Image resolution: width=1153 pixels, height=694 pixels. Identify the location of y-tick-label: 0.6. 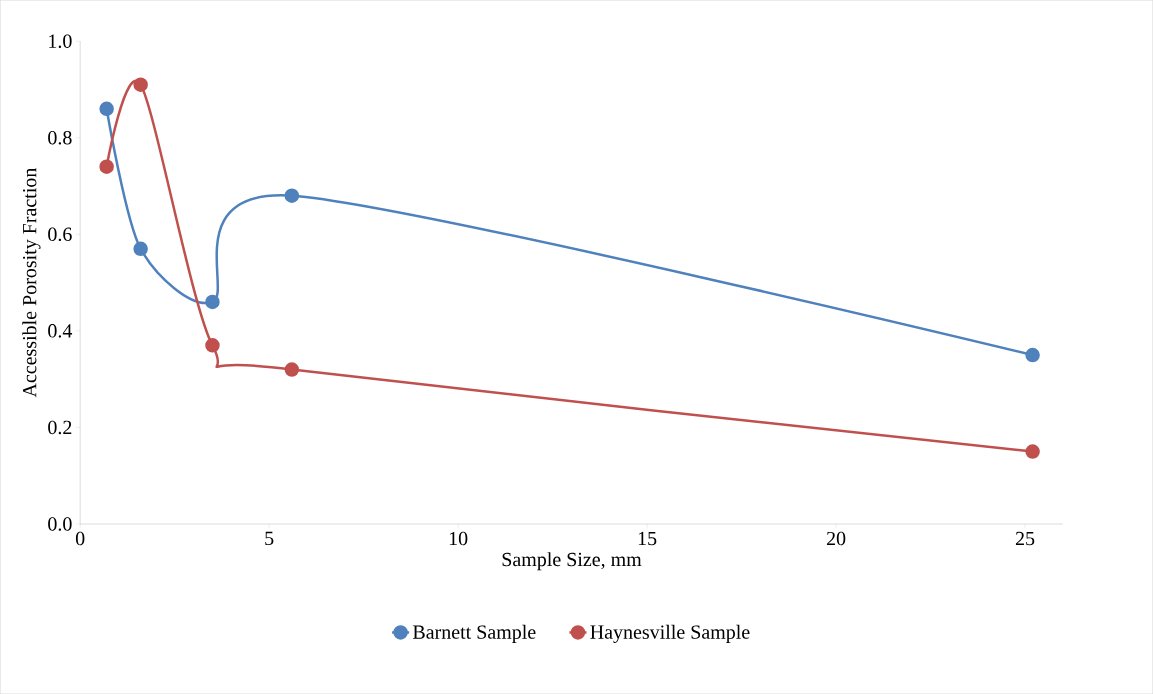
(60, 234).